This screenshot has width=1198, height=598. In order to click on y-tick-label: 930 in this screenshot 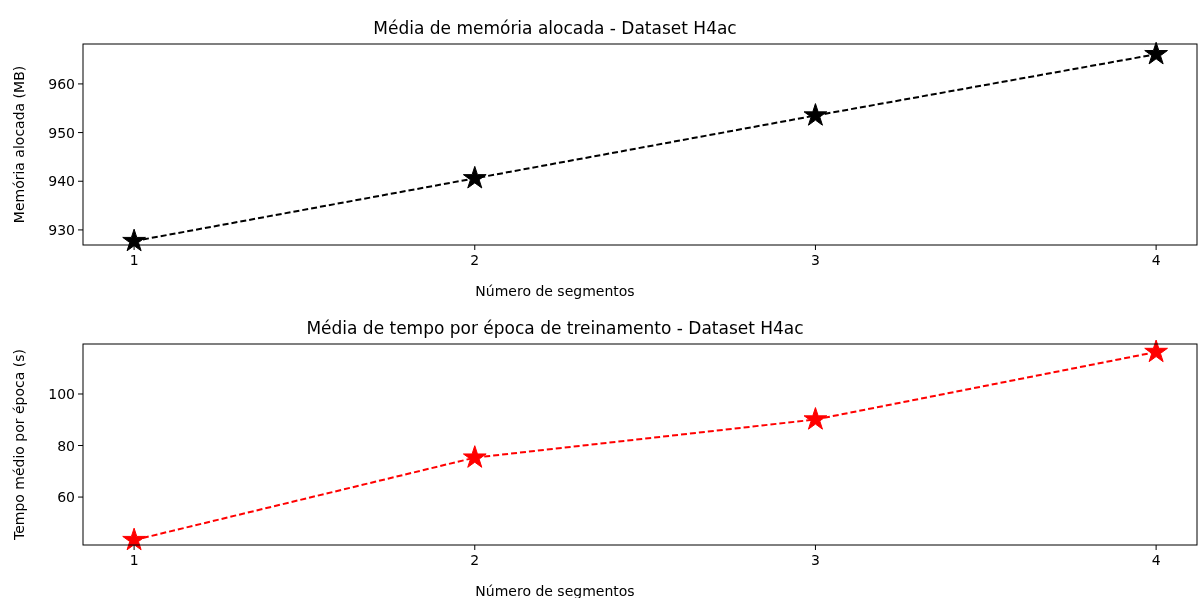, I will do `click(61, 229)`.